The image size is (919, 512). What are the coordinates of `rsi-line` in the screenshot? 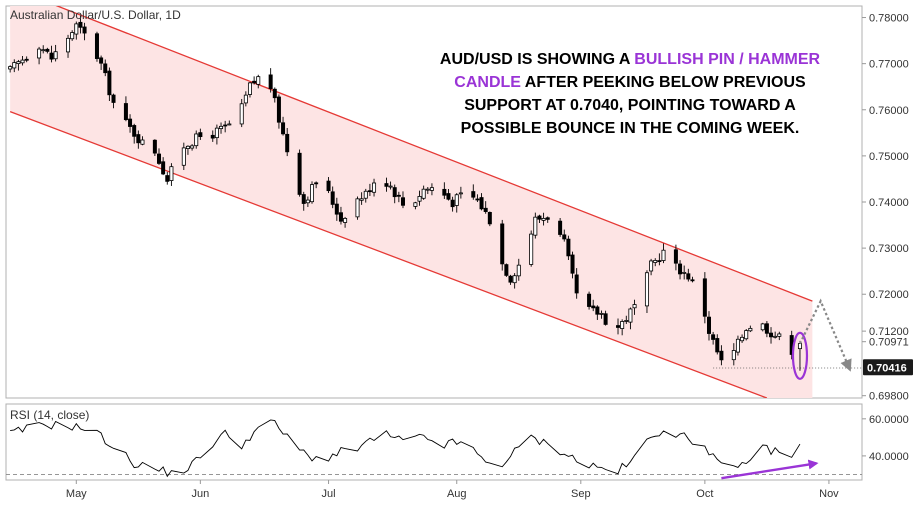 It's located at (405, 448).